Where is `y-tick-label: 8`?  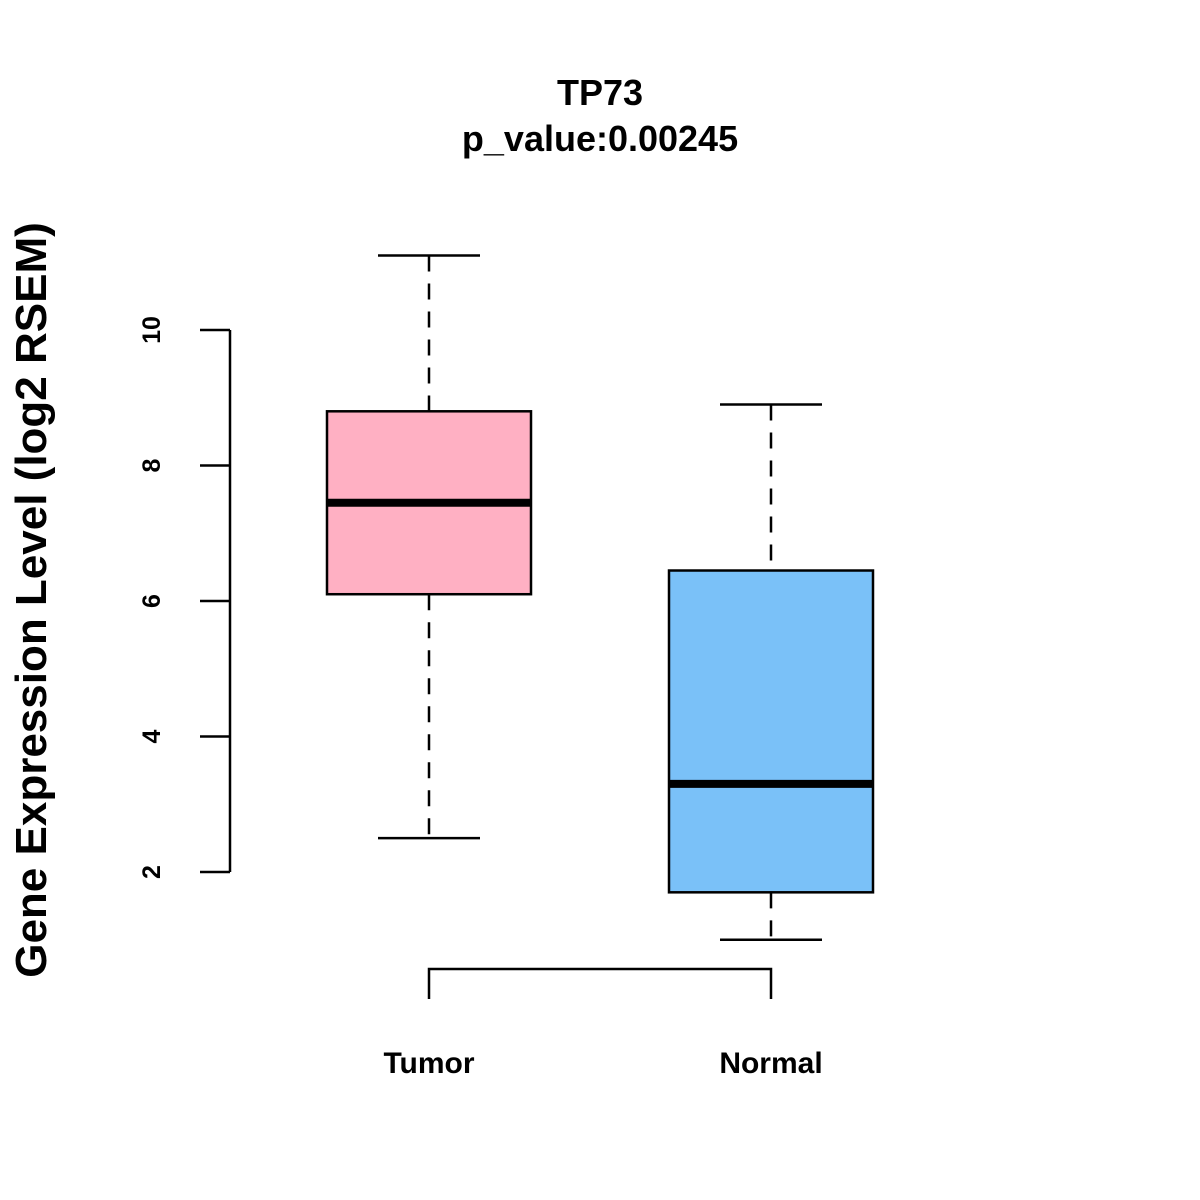
y-tick-label: 8 is located at coordinates (152, 465).